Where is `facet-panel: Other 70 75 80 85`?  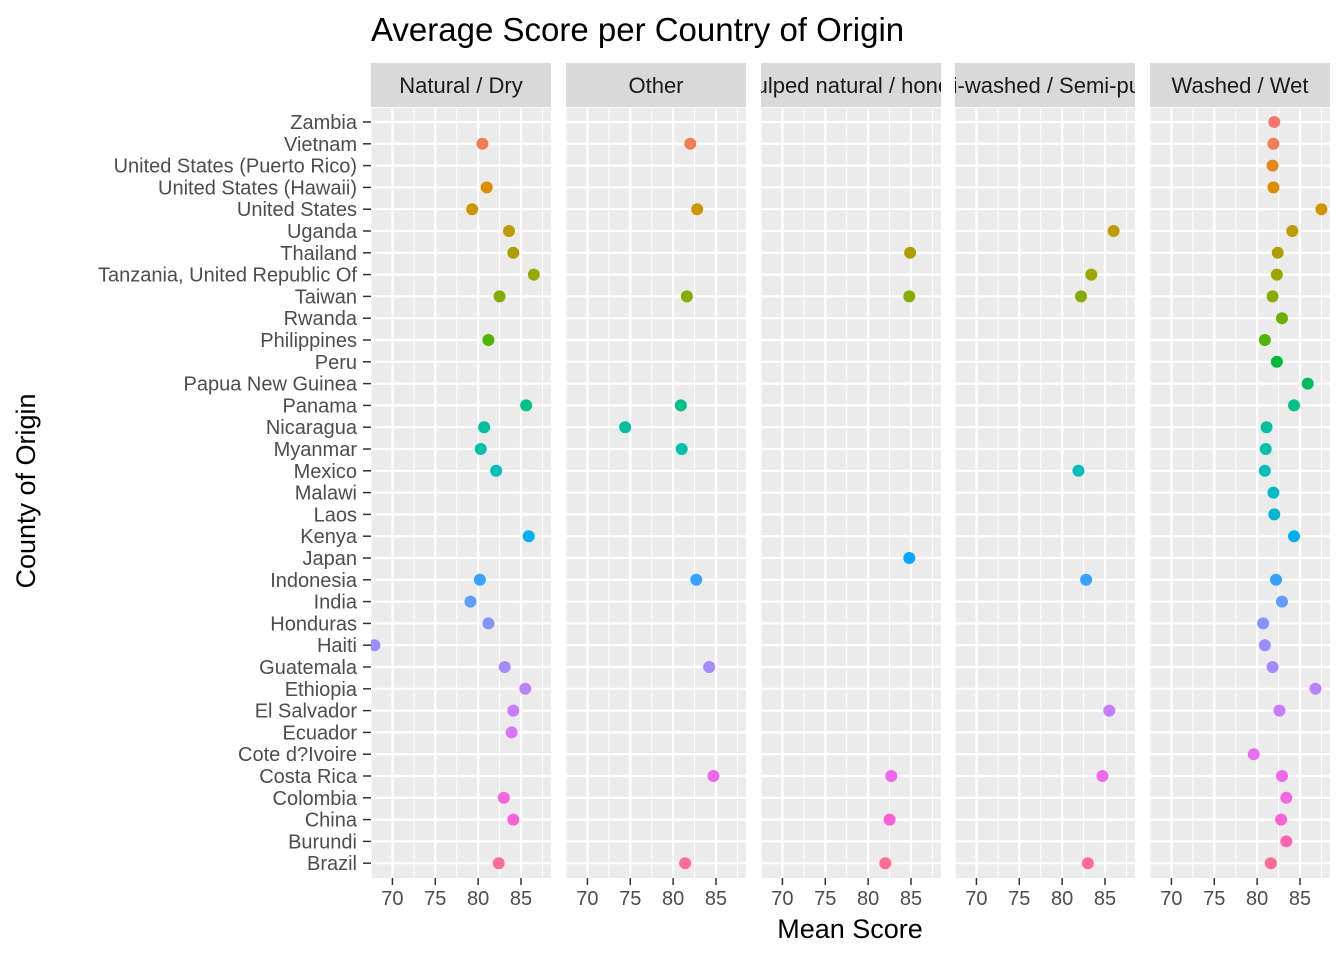 facet-panel: Other 70 75 80 85 is located at coordinates (656, 486).